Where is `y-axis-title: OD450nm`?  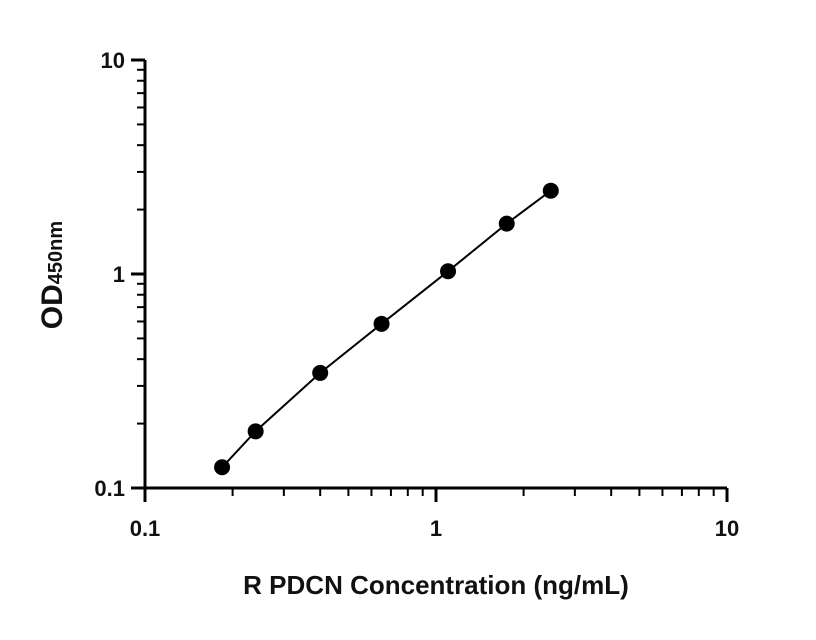 y-axis-title: OD450nm is located at coordinates (52, 275).